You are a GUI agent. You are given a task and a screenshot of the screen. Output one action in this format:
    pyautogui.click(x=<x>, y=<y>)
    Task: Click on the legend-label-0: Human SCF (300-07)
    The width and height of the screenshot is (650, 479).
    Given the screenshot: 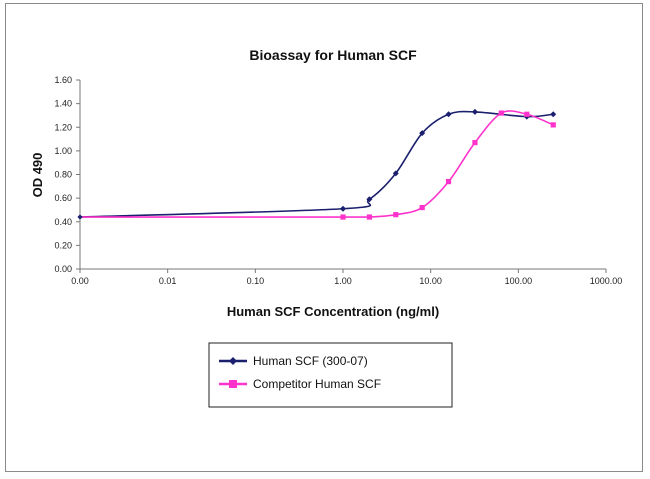 What is the action you would take?
    pyautogui.click(x=310, y=361)
    